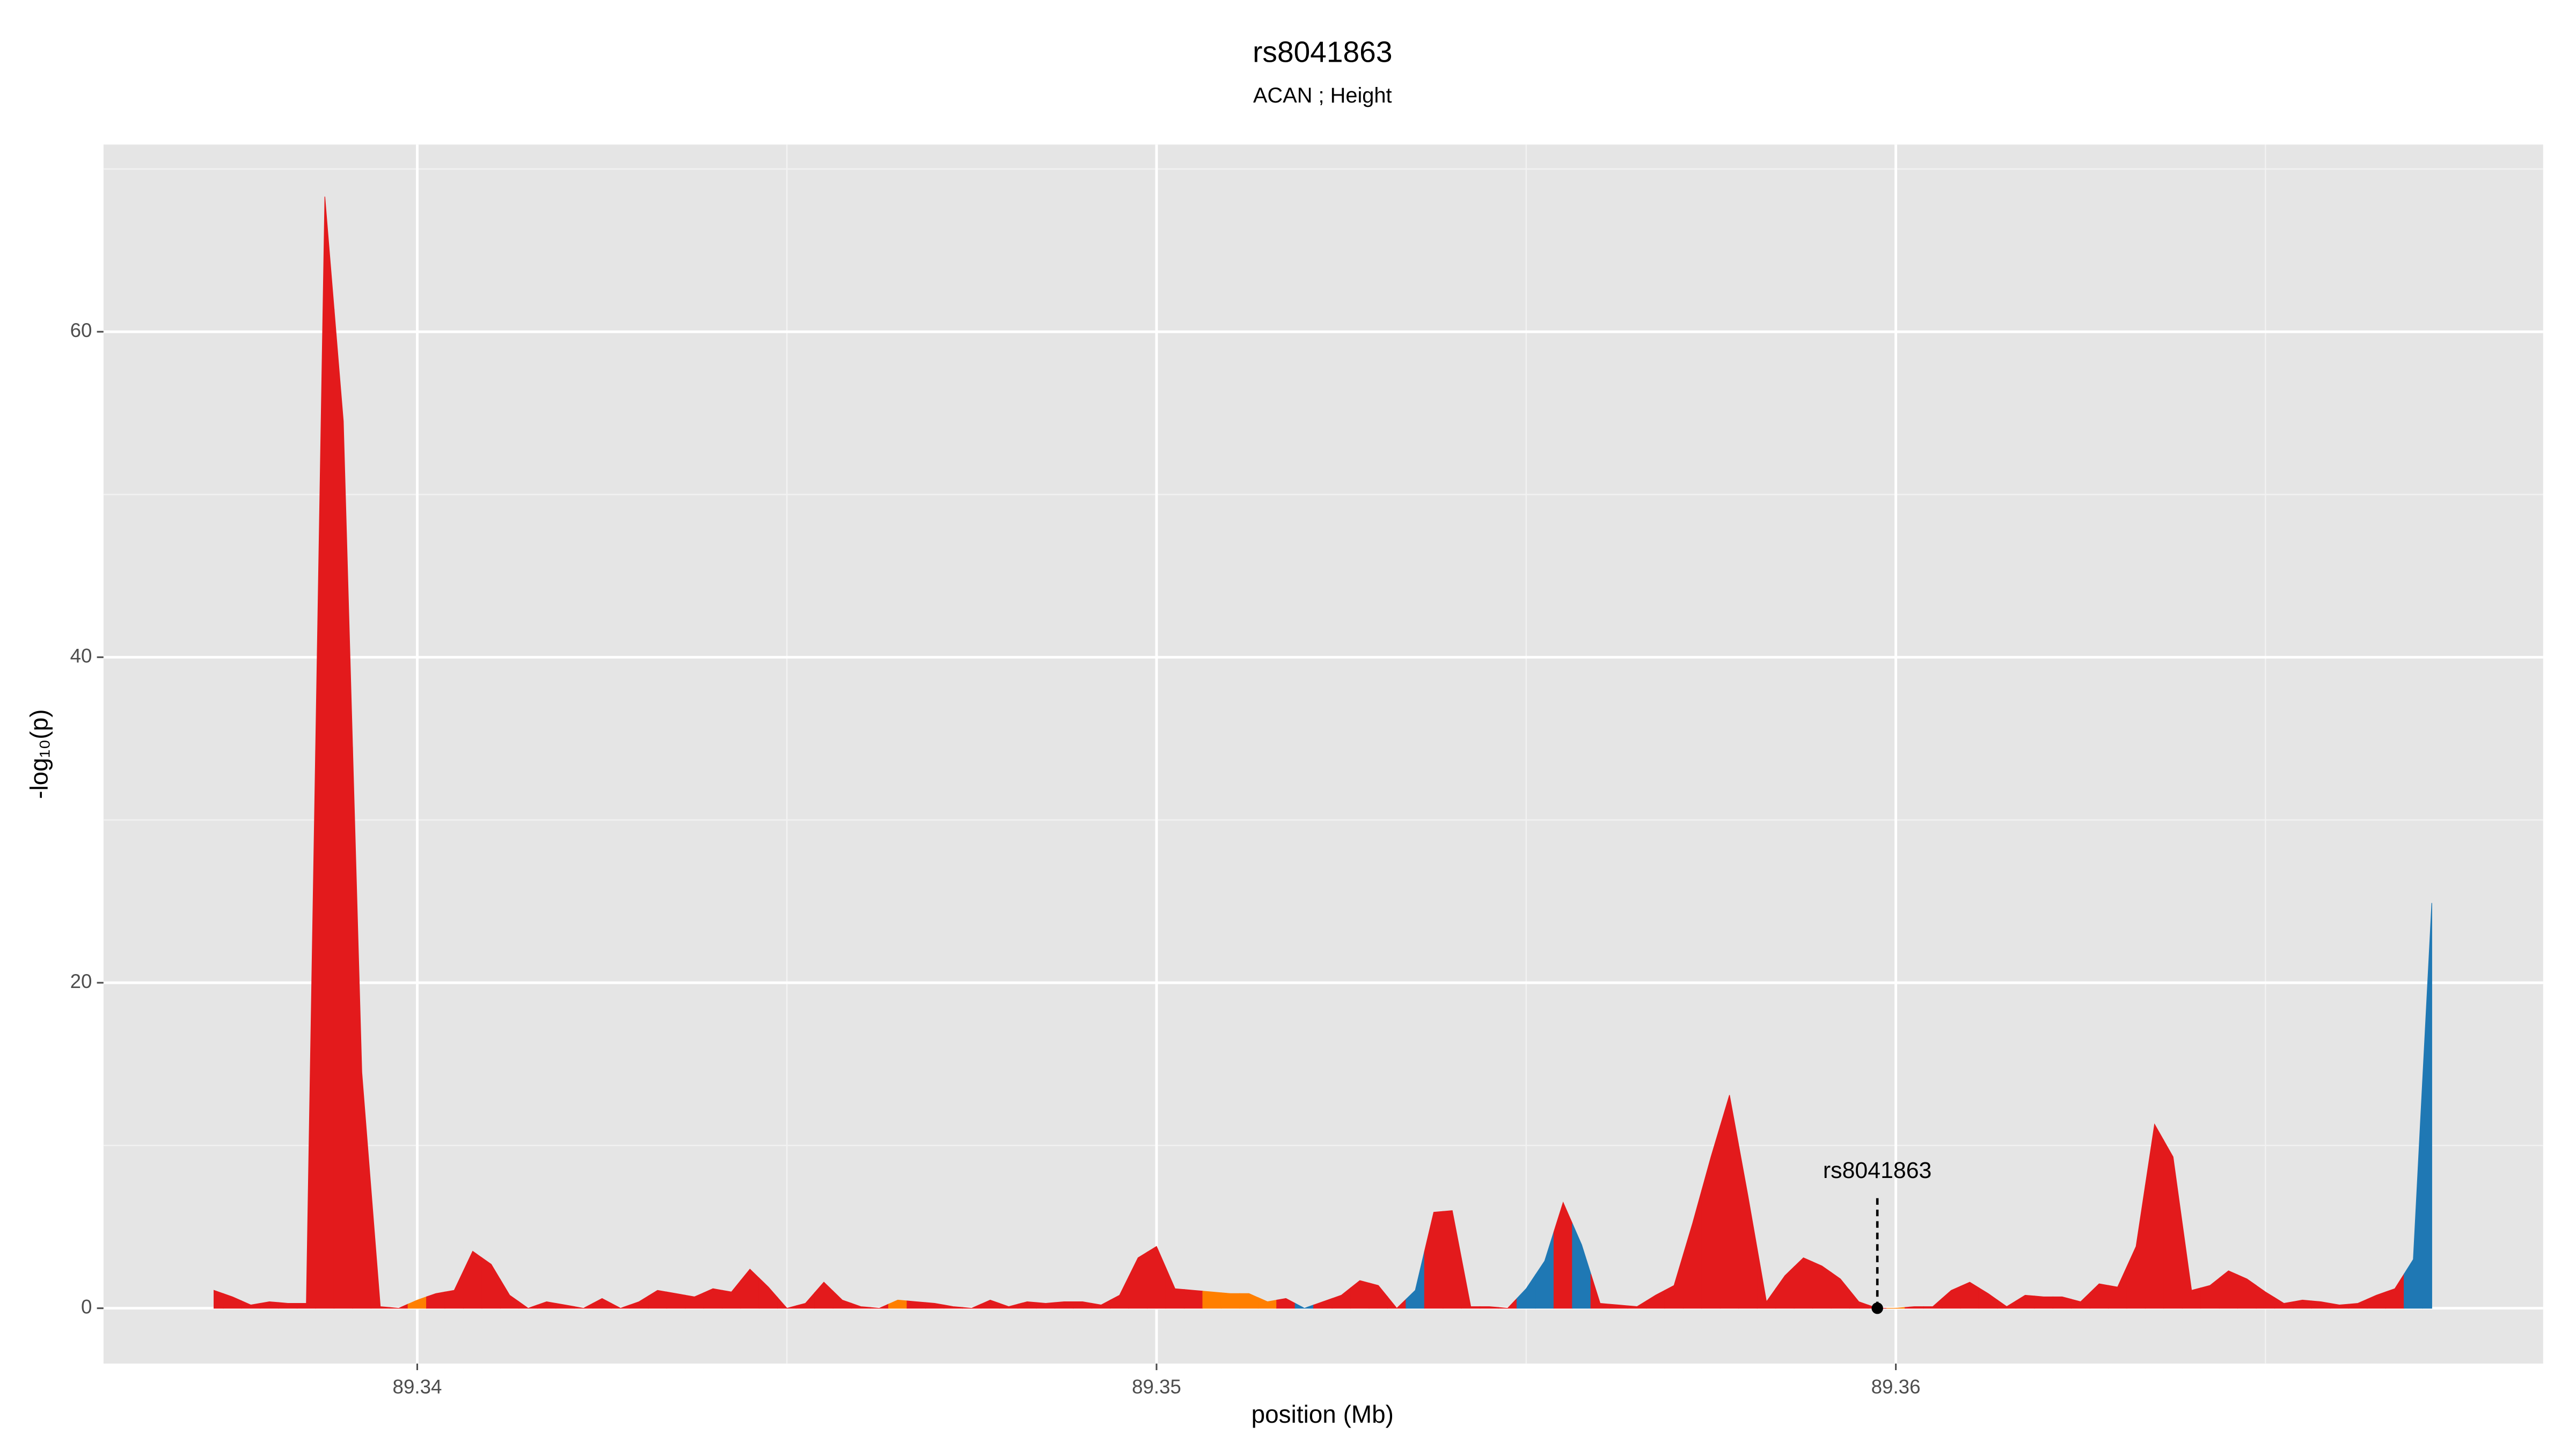 Image resolution: width=2576 pixels, height=1449 pixels. I want to click on x-tick-label: 89.35, so click(1156, 1386).